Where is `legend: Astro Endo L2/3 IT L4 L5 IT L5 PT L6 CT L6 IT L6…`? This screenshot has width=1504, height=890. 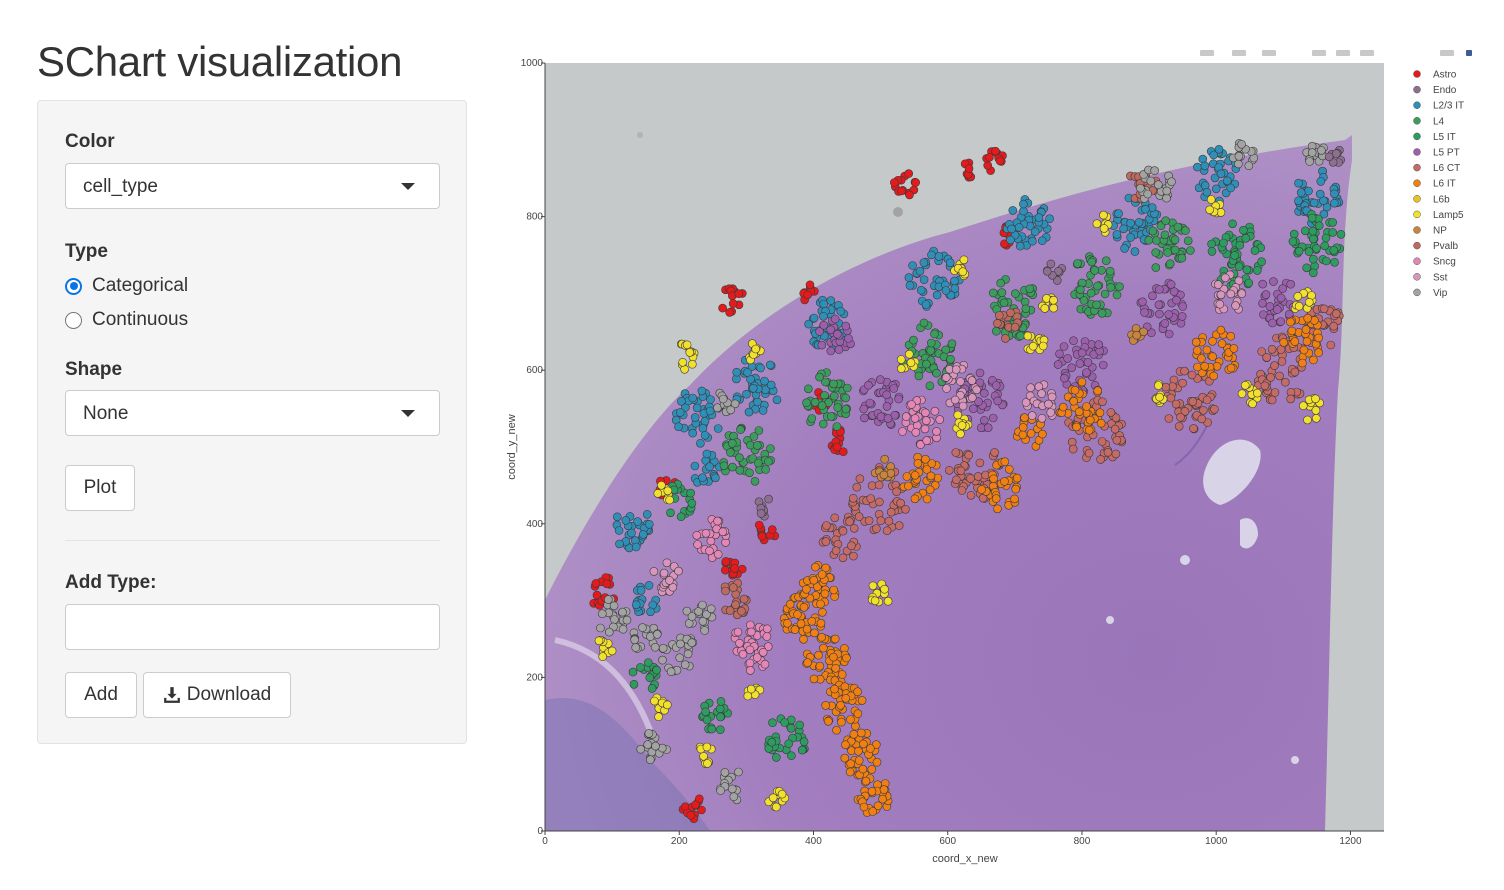
legend: Astro Endo L2/3 IT L4 L5 IT L5 PT L6 CT L6 IT L6… is located at coordinates (1439, 184).